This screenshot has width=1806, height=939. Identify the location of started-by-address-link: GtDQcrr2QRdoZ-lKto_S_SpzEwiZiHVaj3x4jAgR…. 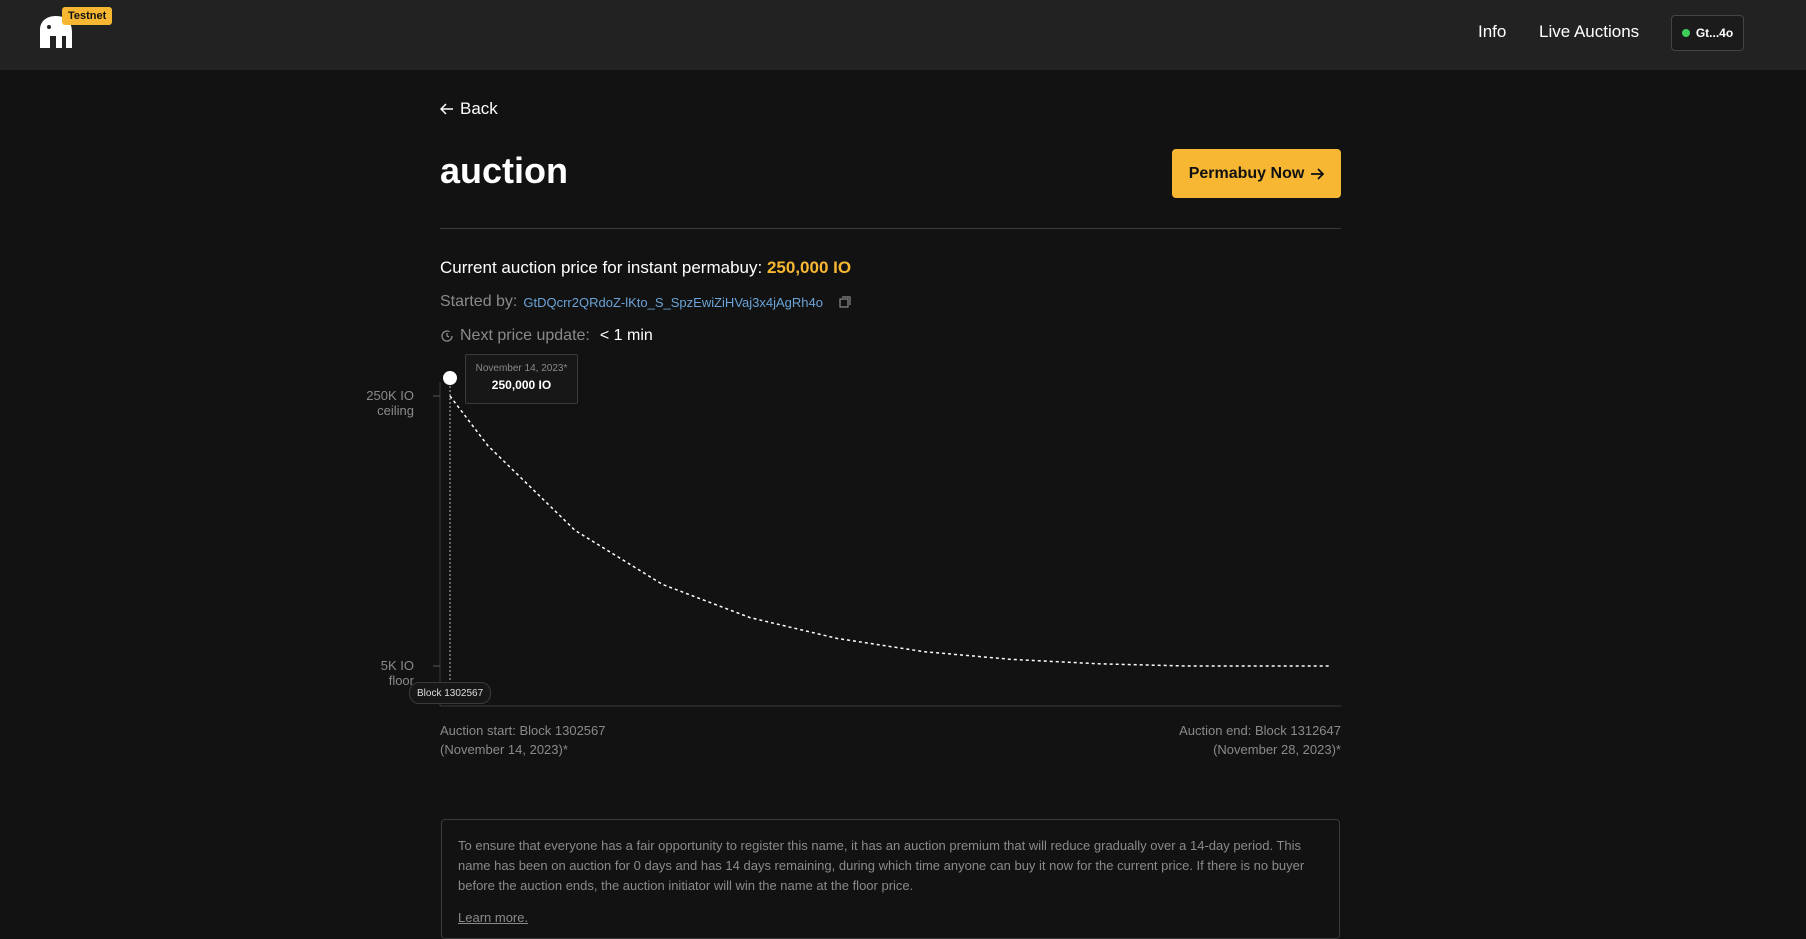
(673, 302).